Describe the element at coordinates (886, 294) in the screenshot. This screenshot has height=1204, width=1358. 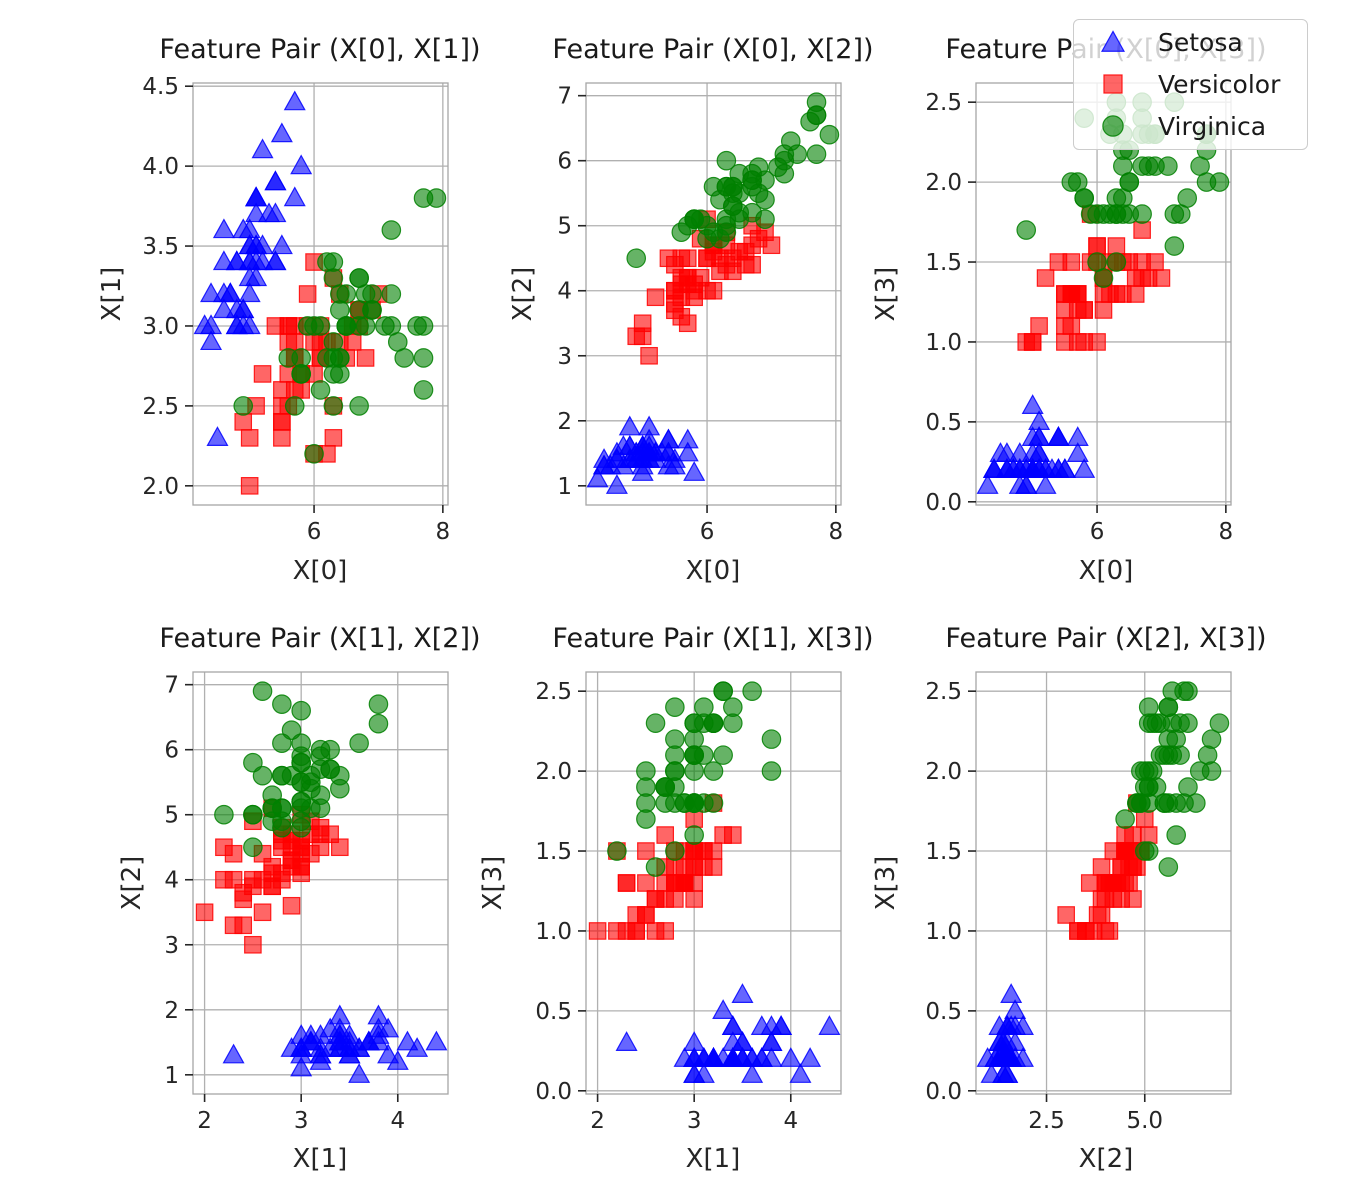
I see `y-axis-label: X[3]` at that location.